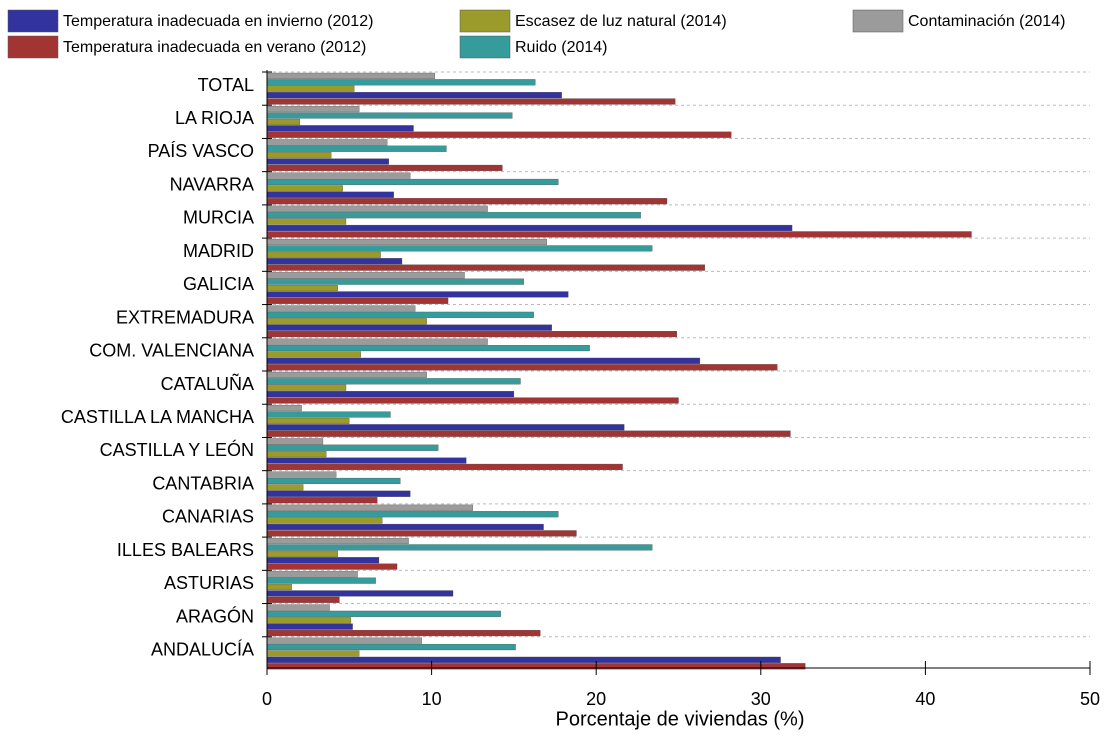 Image resolution: width=1109 pixels, height=738 pixels. What do you see at coordinates (201, 151) in the screenshot?
I see `y-tick-label: PAÍS VASCO` at bounding box center [201, 151].